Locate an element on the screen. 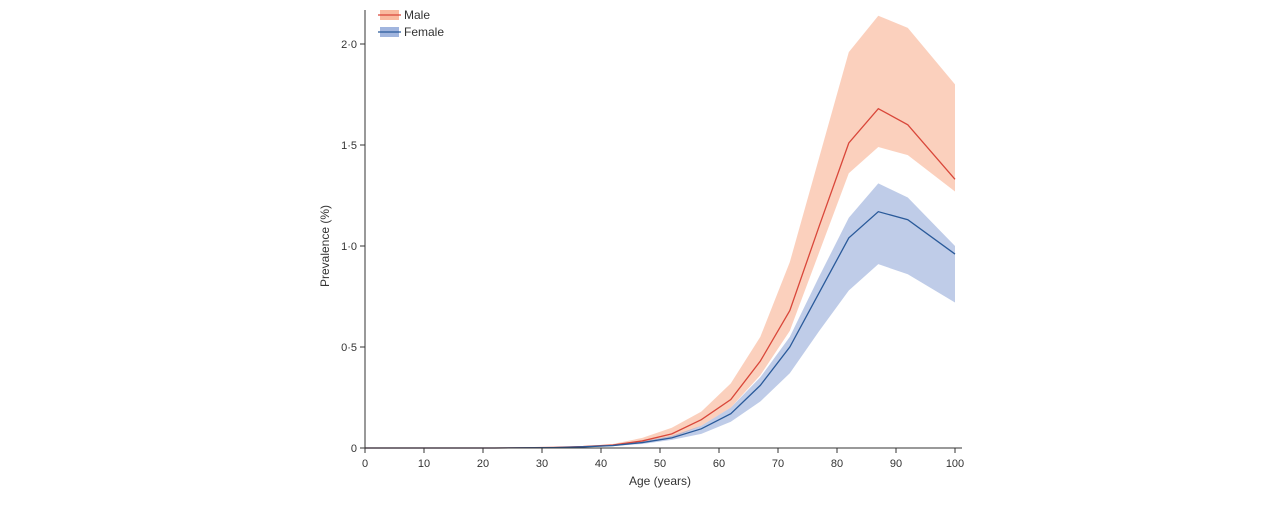  x-tick-label: 10 is located at coordinates (424, 464).